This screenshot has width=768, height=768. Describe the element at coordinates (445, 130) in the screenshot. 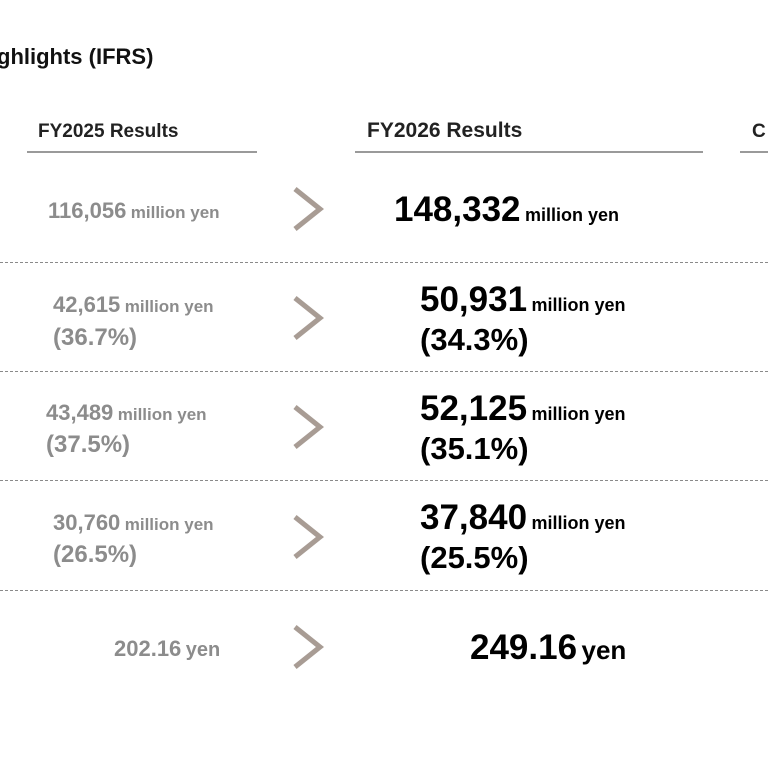

I see `column-header-fy2026: FY2026 Results` at that location.